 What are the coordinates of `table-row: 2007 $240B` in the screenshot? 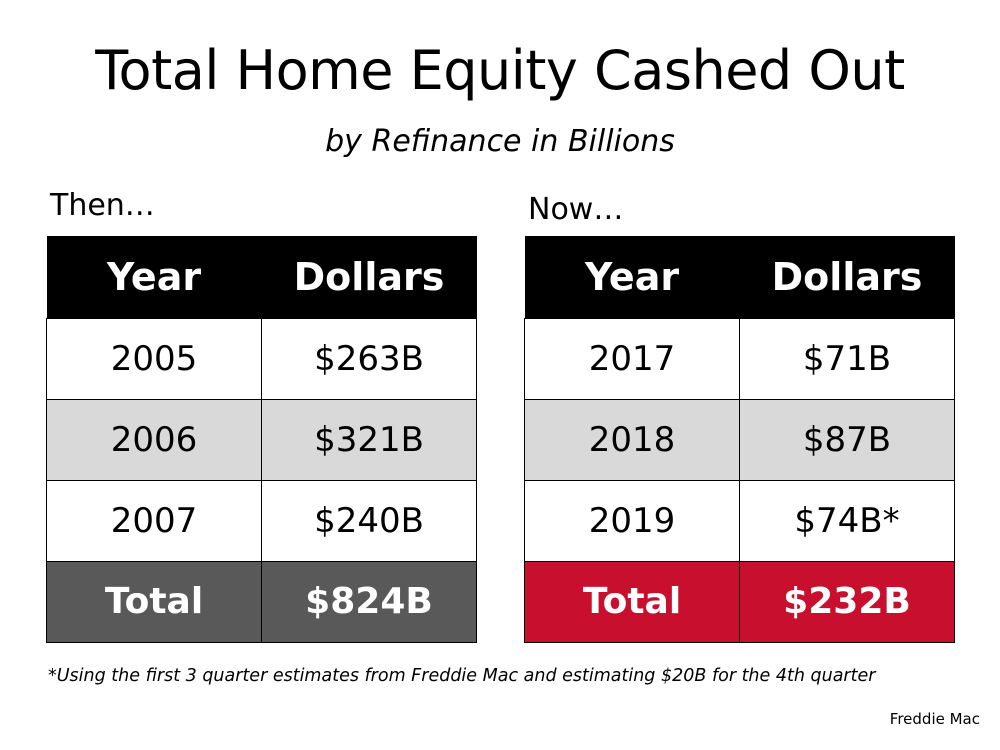 It's located at (261, 520).